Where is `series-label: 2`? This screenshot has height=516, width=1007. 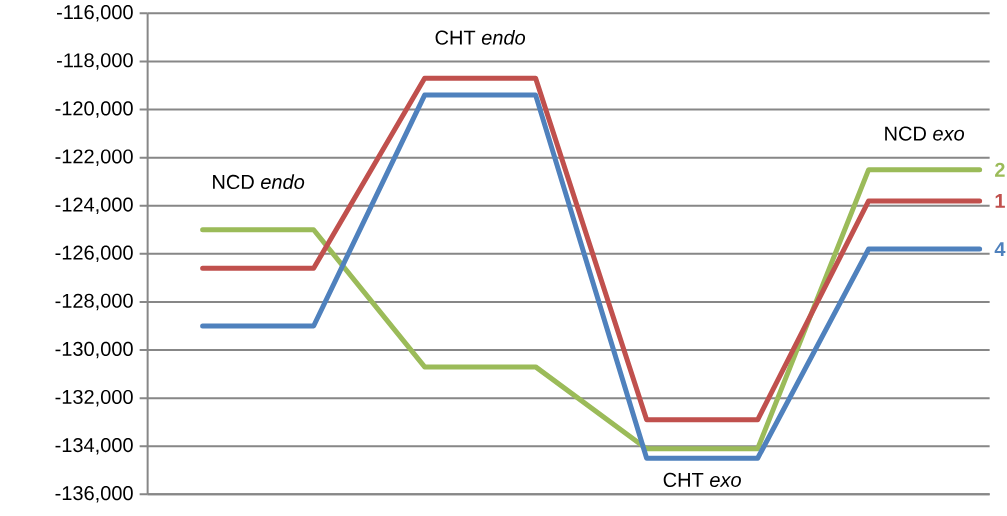 series-label: 2 is located at coordinates (1000, 169).